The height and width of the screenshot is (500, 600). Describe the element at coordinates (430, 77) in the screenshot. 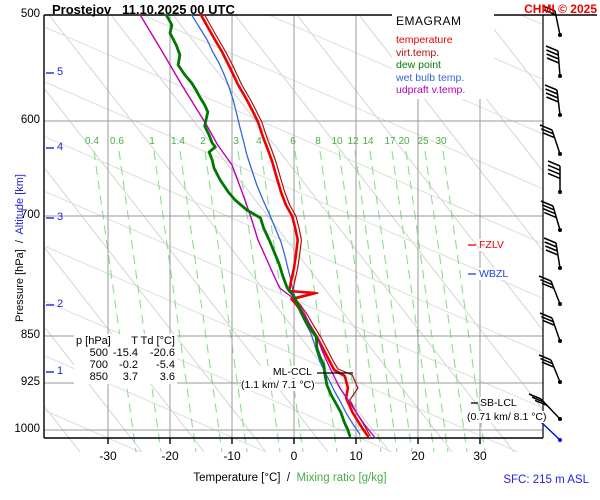

I see `legend-entry-wet-bulb-temp-: wet bulb temp.` at that location.